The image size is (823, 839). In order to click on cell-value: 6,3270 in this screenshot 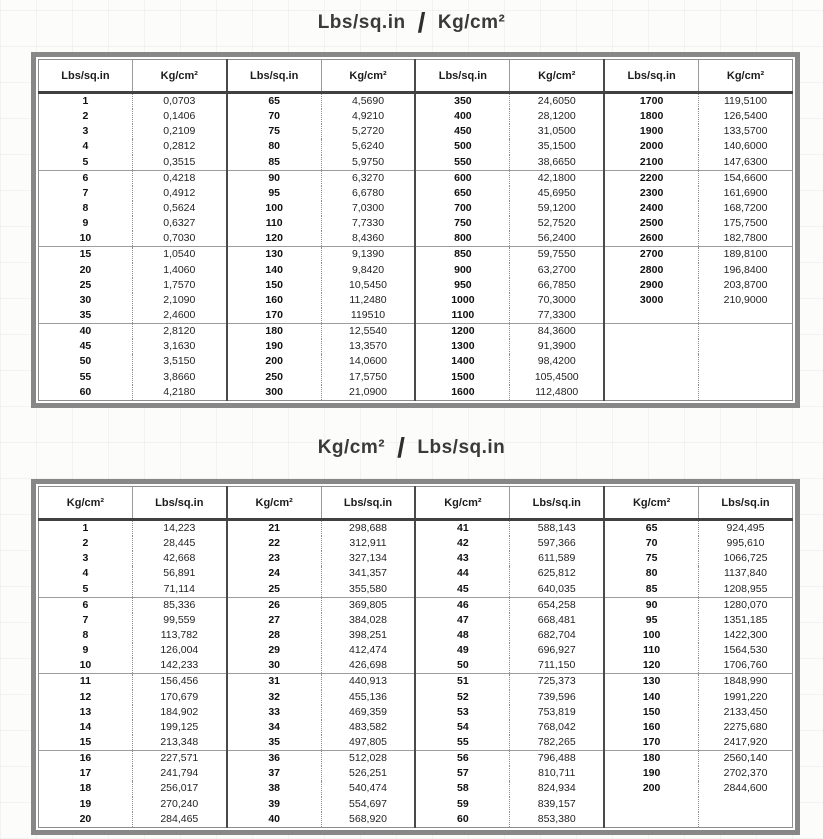, I will do `click(369, 177)`.